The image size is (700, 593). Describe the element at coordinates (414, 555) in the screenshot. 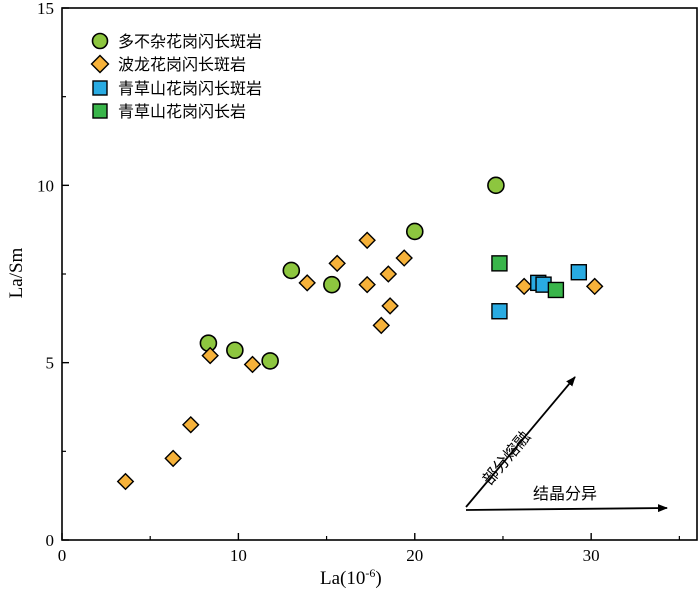

I see `x-tick-label: 20` at that location.